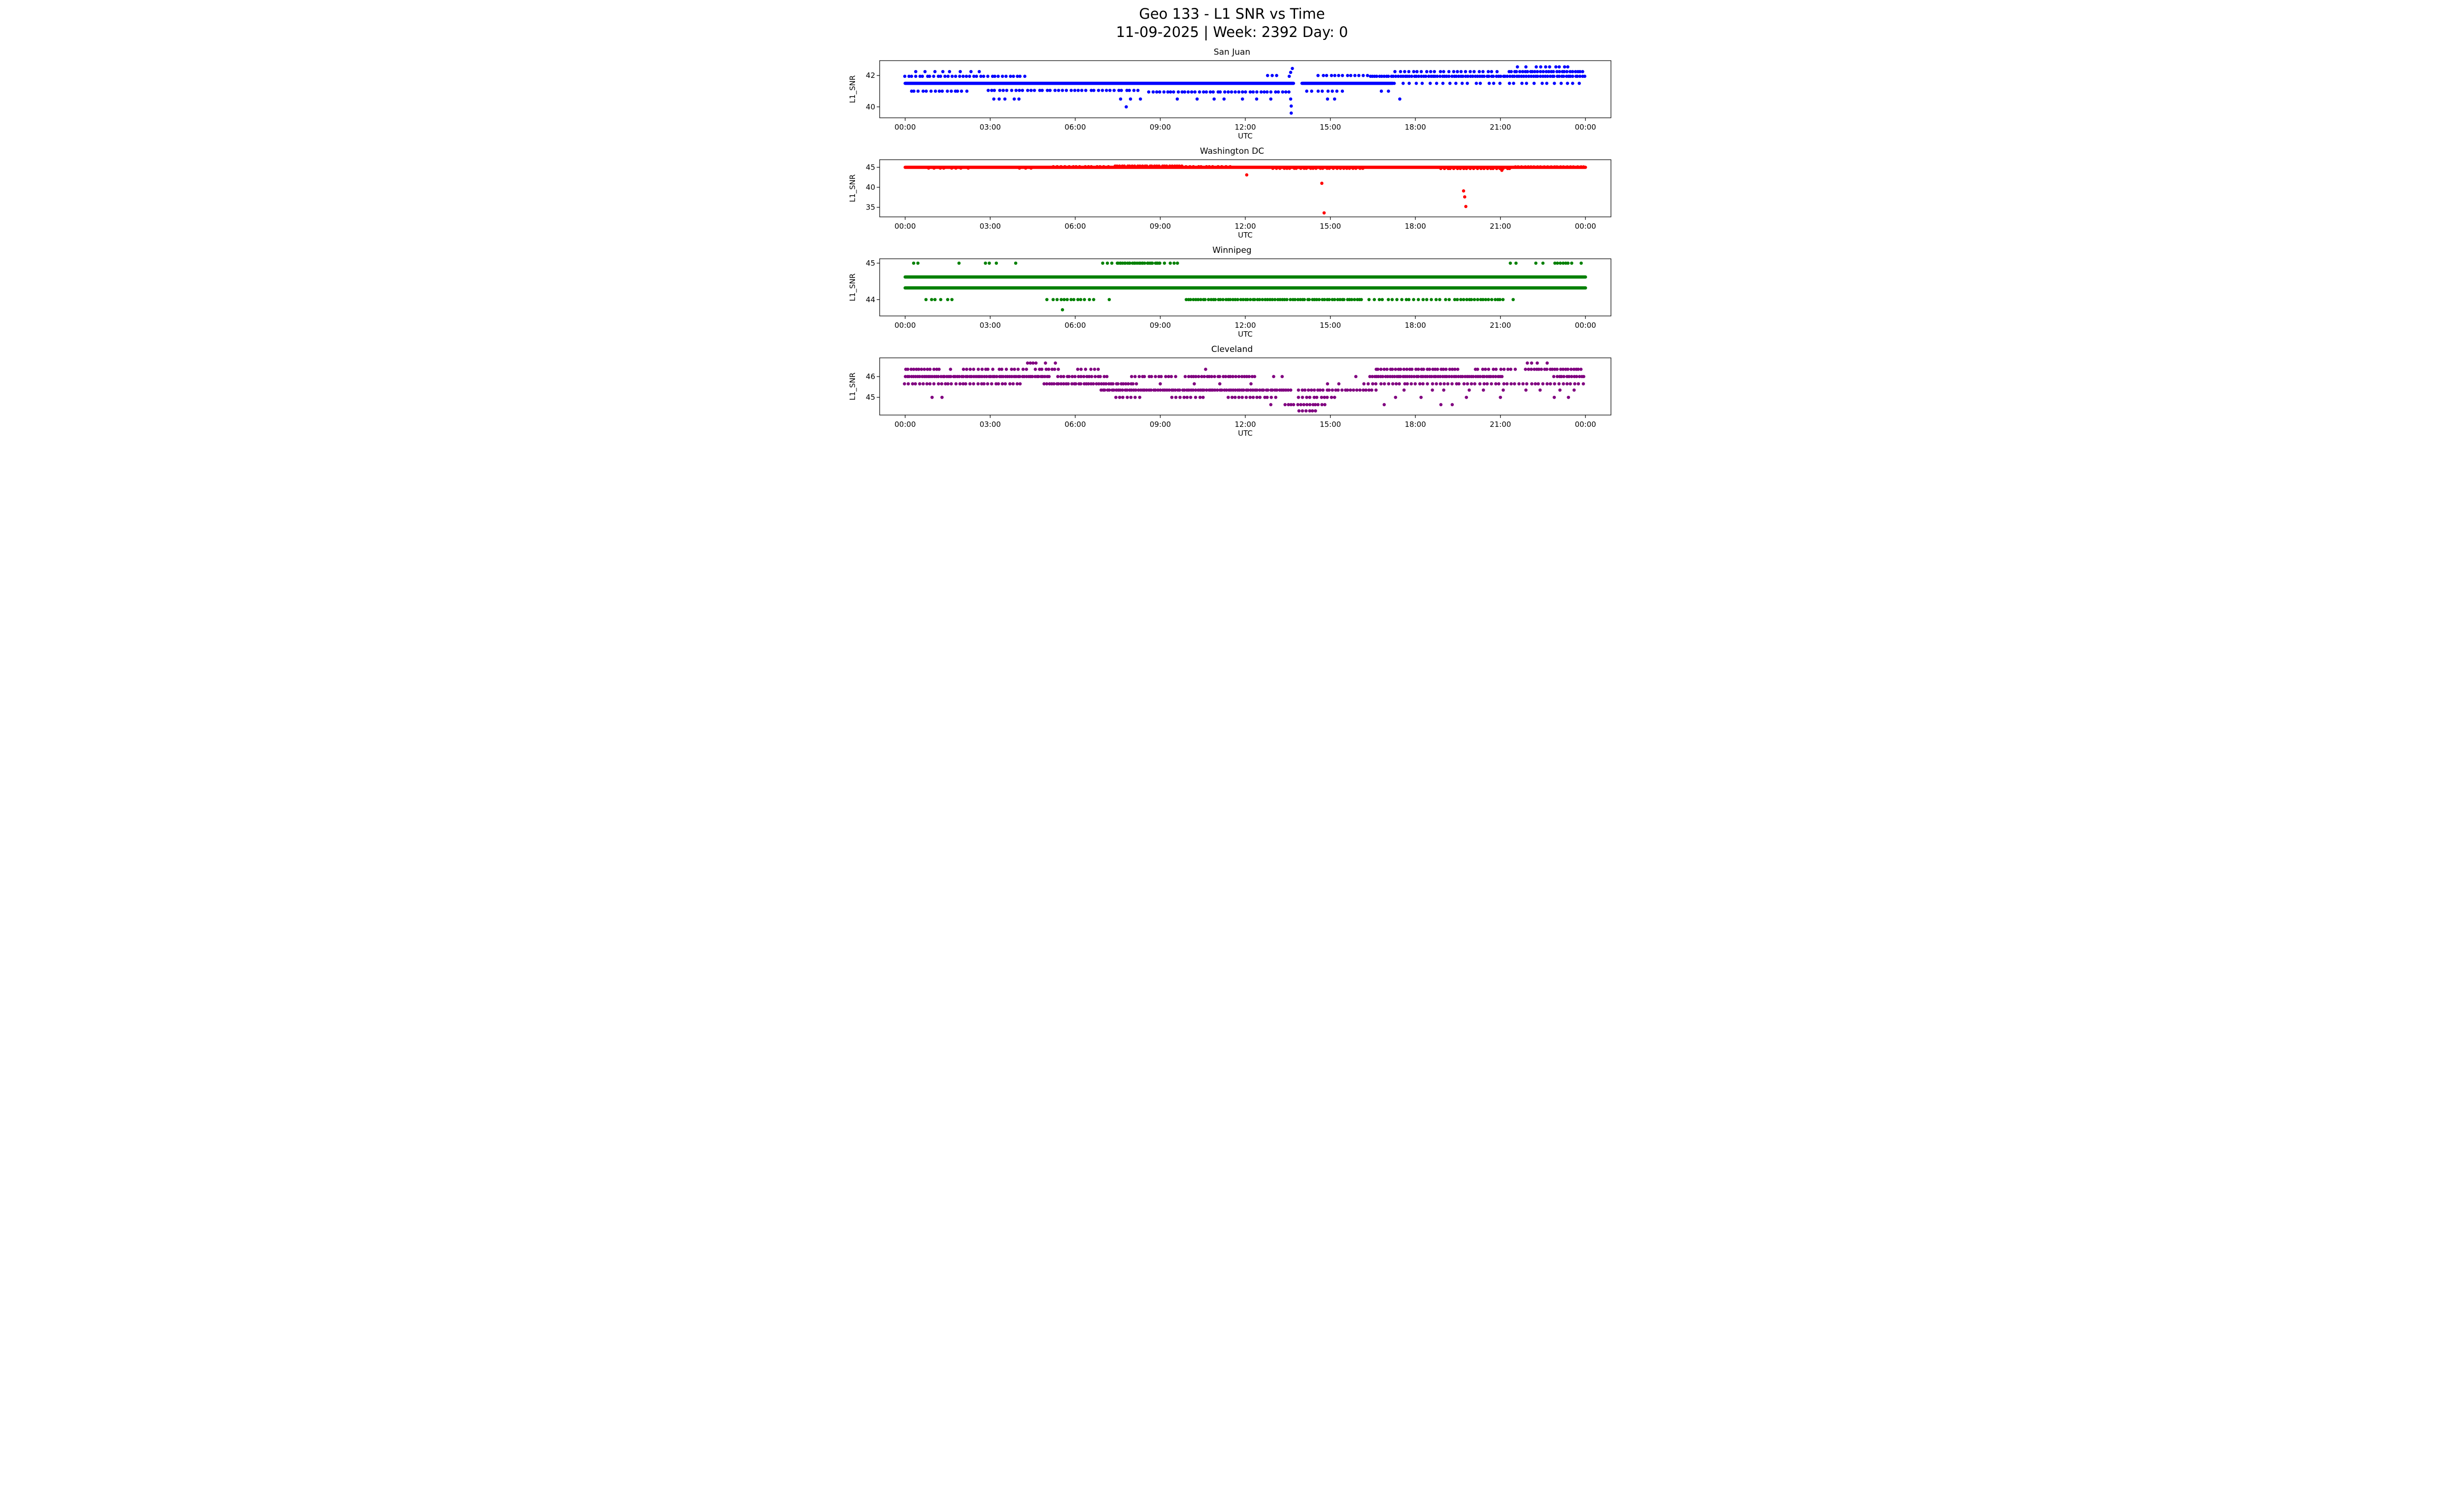 This screenshot has width=2464, height=1495. What do you see at coordinates (1232, 13) in the screenshot?
I see `figure-title: Geo 133 - L1 SNR vs Time` at bounding box center [1232, 13].